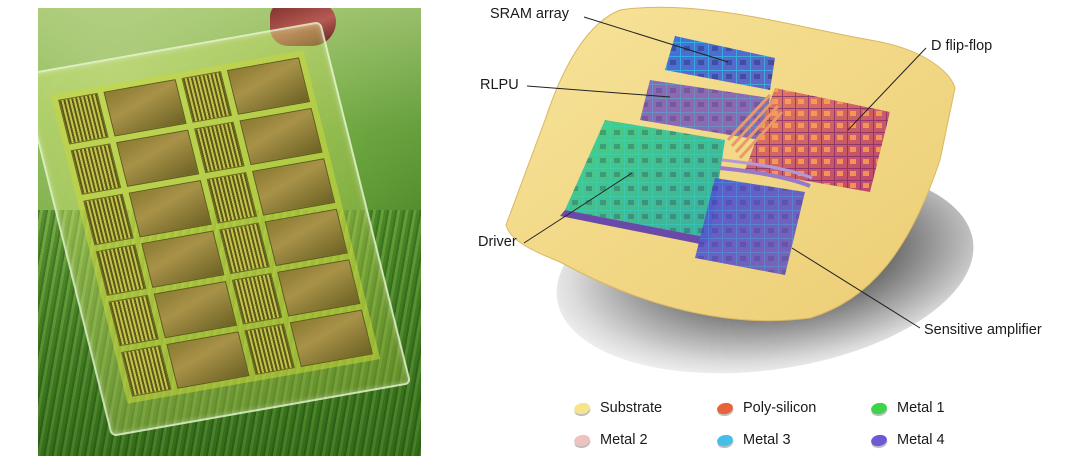  What do you see at coordinates (983, 330) in the screenshot?
I see `label-sensitive-amplifier: Sensitive amplifier` at bounding box center [983, 330].